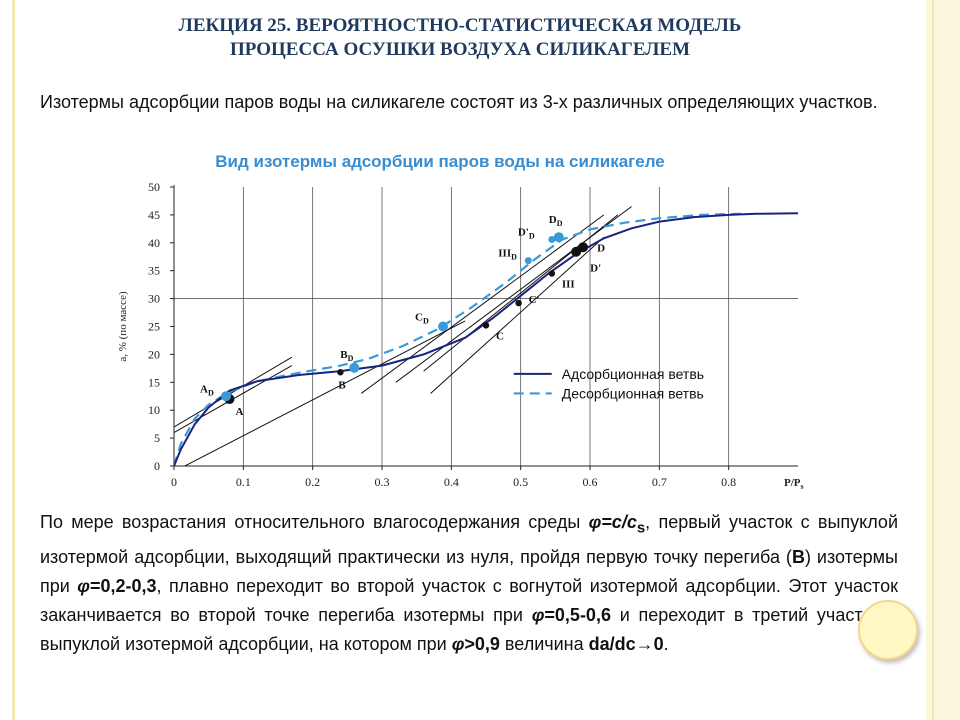 Image resolution: width=960 pixels, height=720 pixels. I want to click on right-decoration-panel, so click(943, 360).